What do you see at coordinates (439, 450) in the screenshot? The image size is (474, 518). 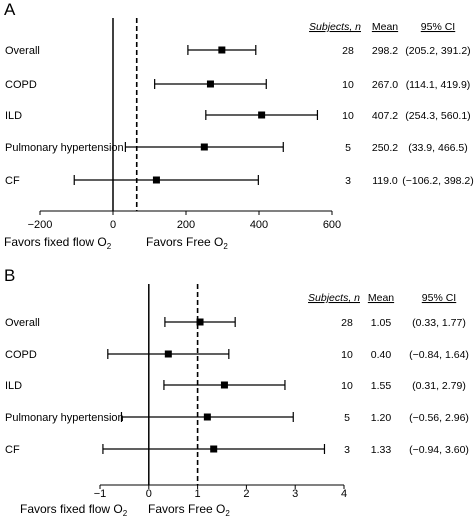 I see `cell-ci: (−0.94, 3.60)` at bounding box center [439, 450].